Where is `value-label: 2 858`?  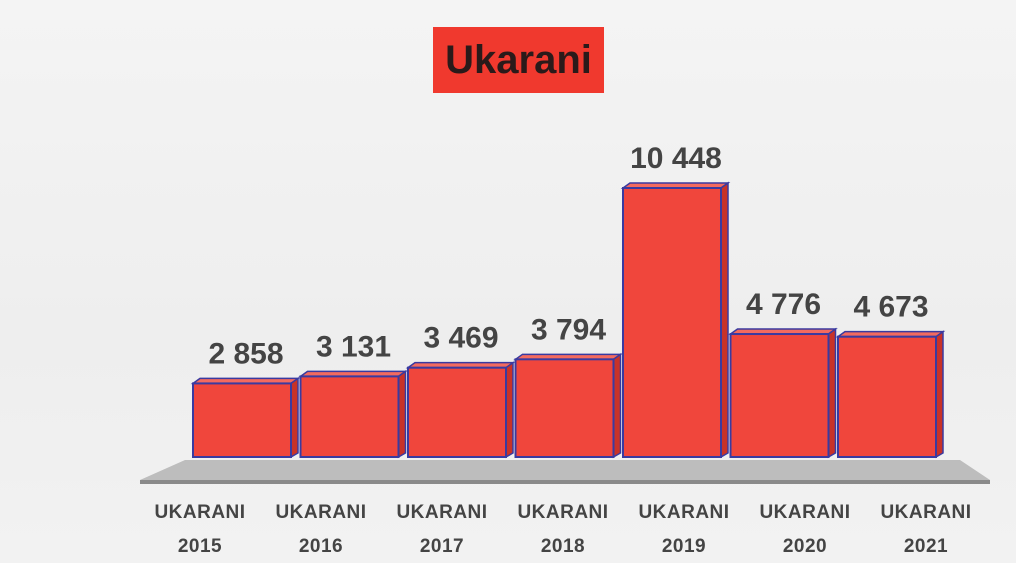
value-label: 2 858 is located at coordinates (245, 353).